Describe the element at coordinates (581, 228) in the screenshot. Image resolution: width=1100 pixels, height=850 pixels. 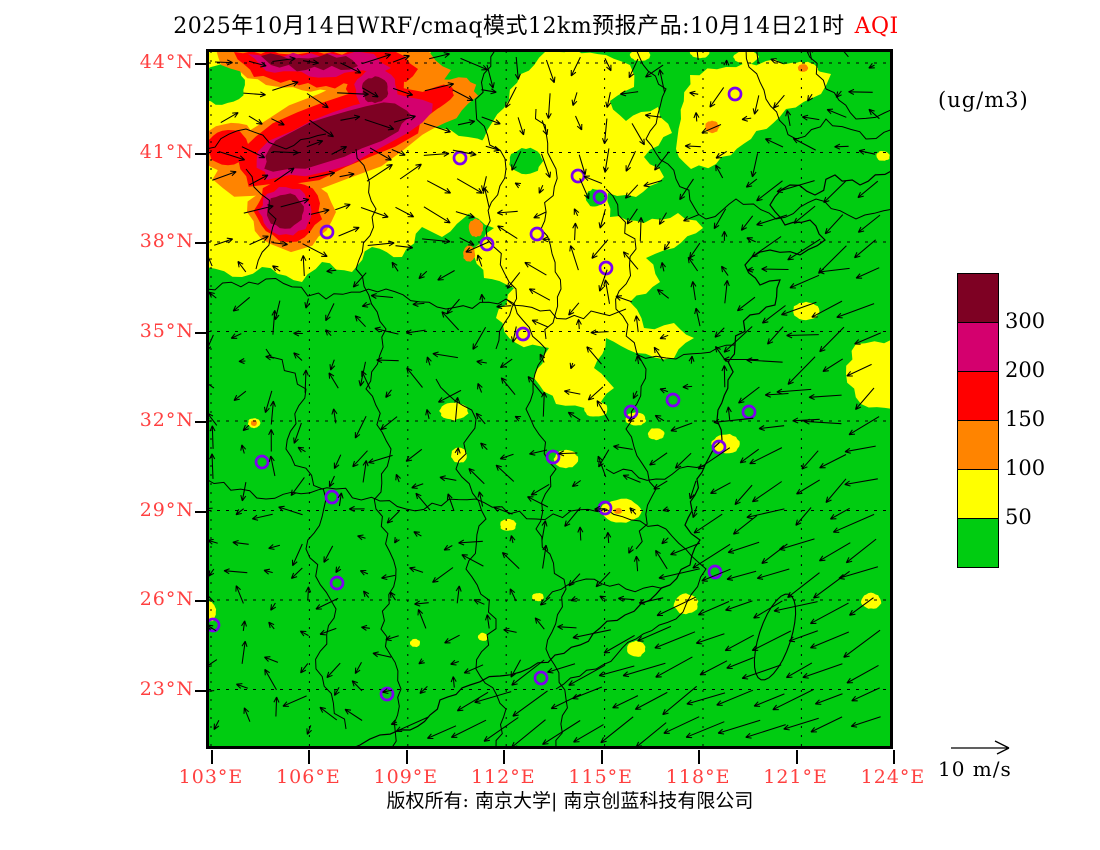
I see `aqi-region-yellow` at that location.